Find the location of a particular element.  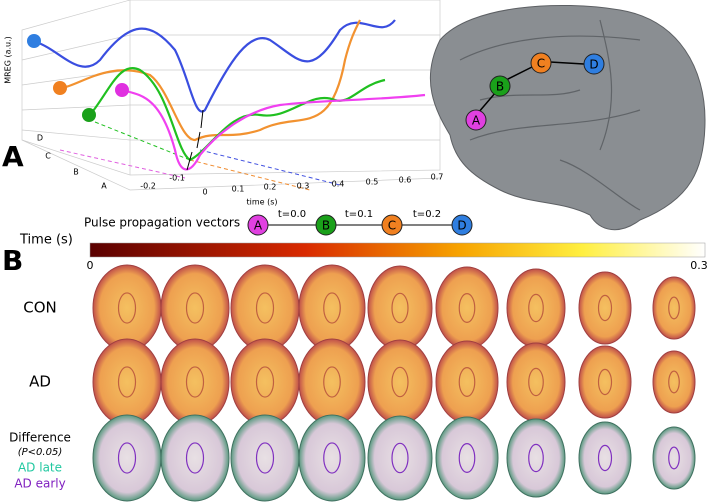

legend-late: AD late is located at coordinates (40, 468).